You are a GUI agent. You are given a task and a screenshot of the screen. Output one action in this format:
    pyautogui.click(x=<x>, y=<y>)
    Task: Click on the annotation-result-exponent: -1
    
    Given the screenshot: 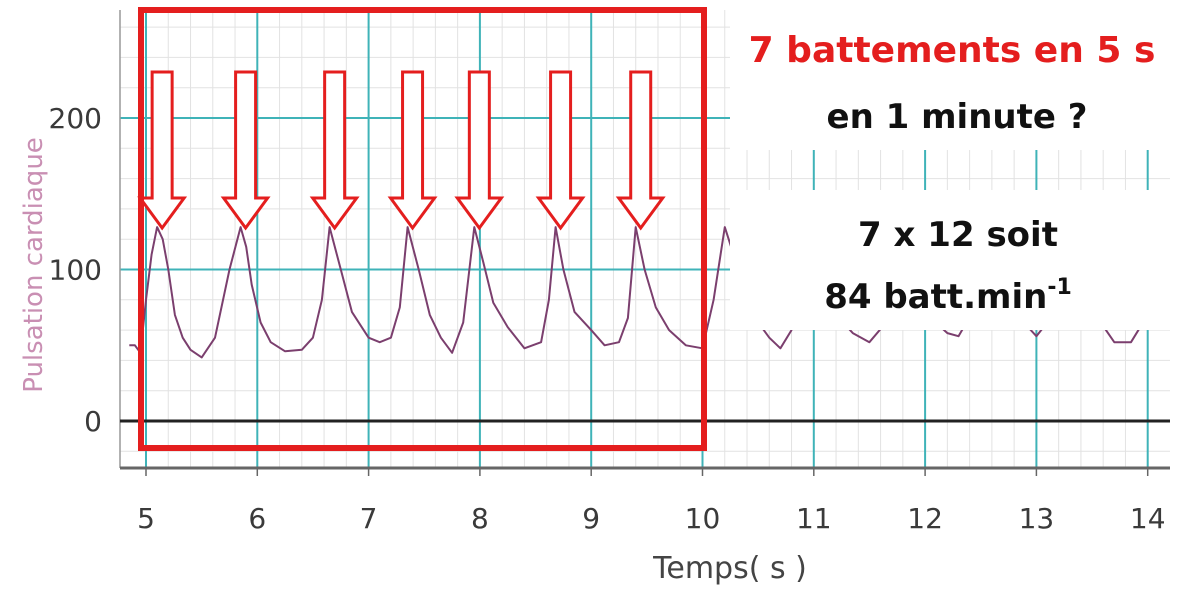 What is the action you would take?
    pyautogui.click(x=1059, y=287)
    